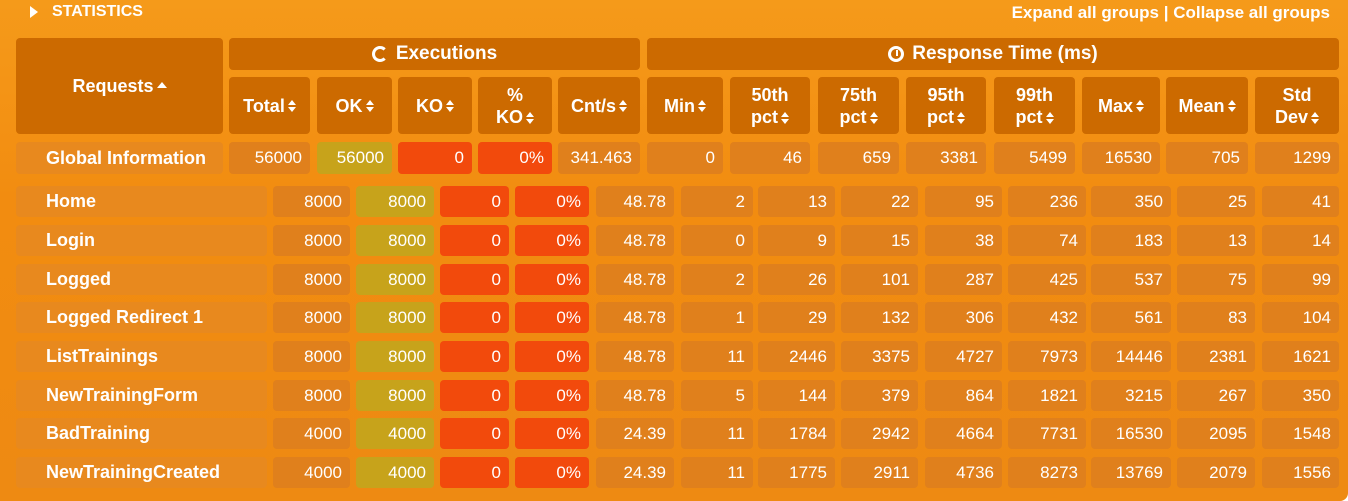 This screenshot has height=501, width=1348. What do you see at coordinates (685, 105) in the screenshot?
I see `column-header-min: Min` at bounding box center [685, 105].